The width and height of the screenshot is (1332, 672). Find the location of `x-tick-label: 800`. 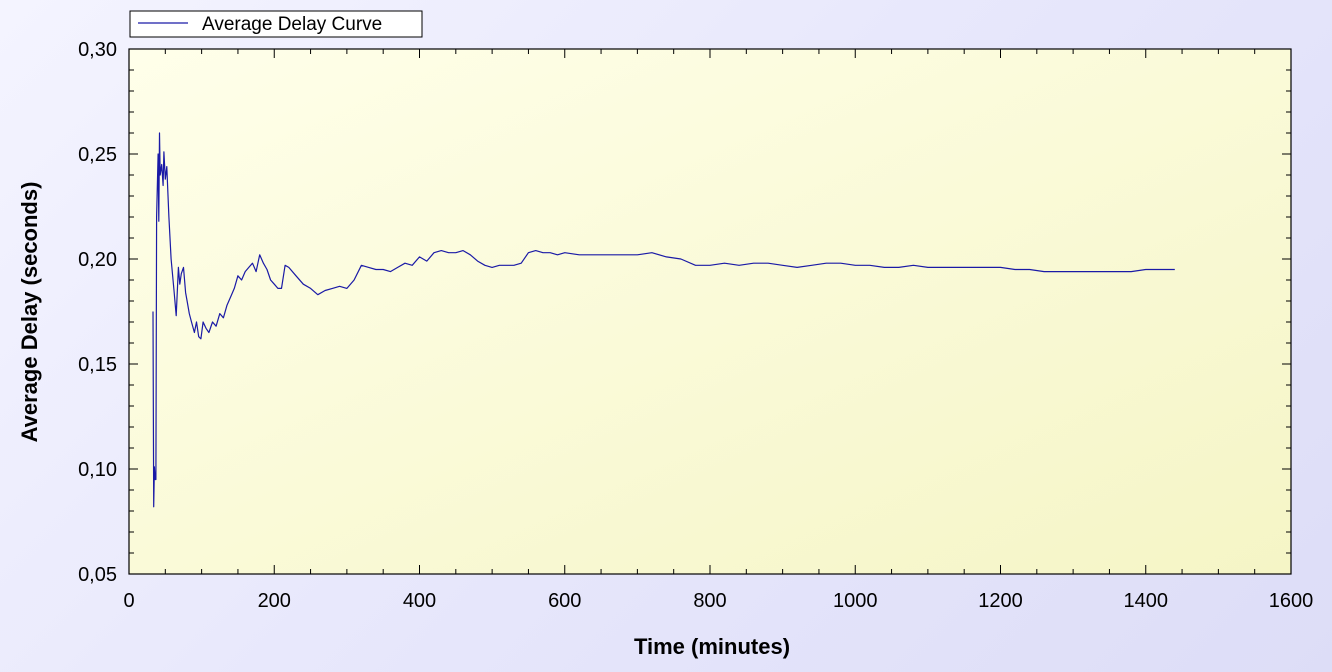

x-tick-label: 800 is located at coordinates (709, 601).